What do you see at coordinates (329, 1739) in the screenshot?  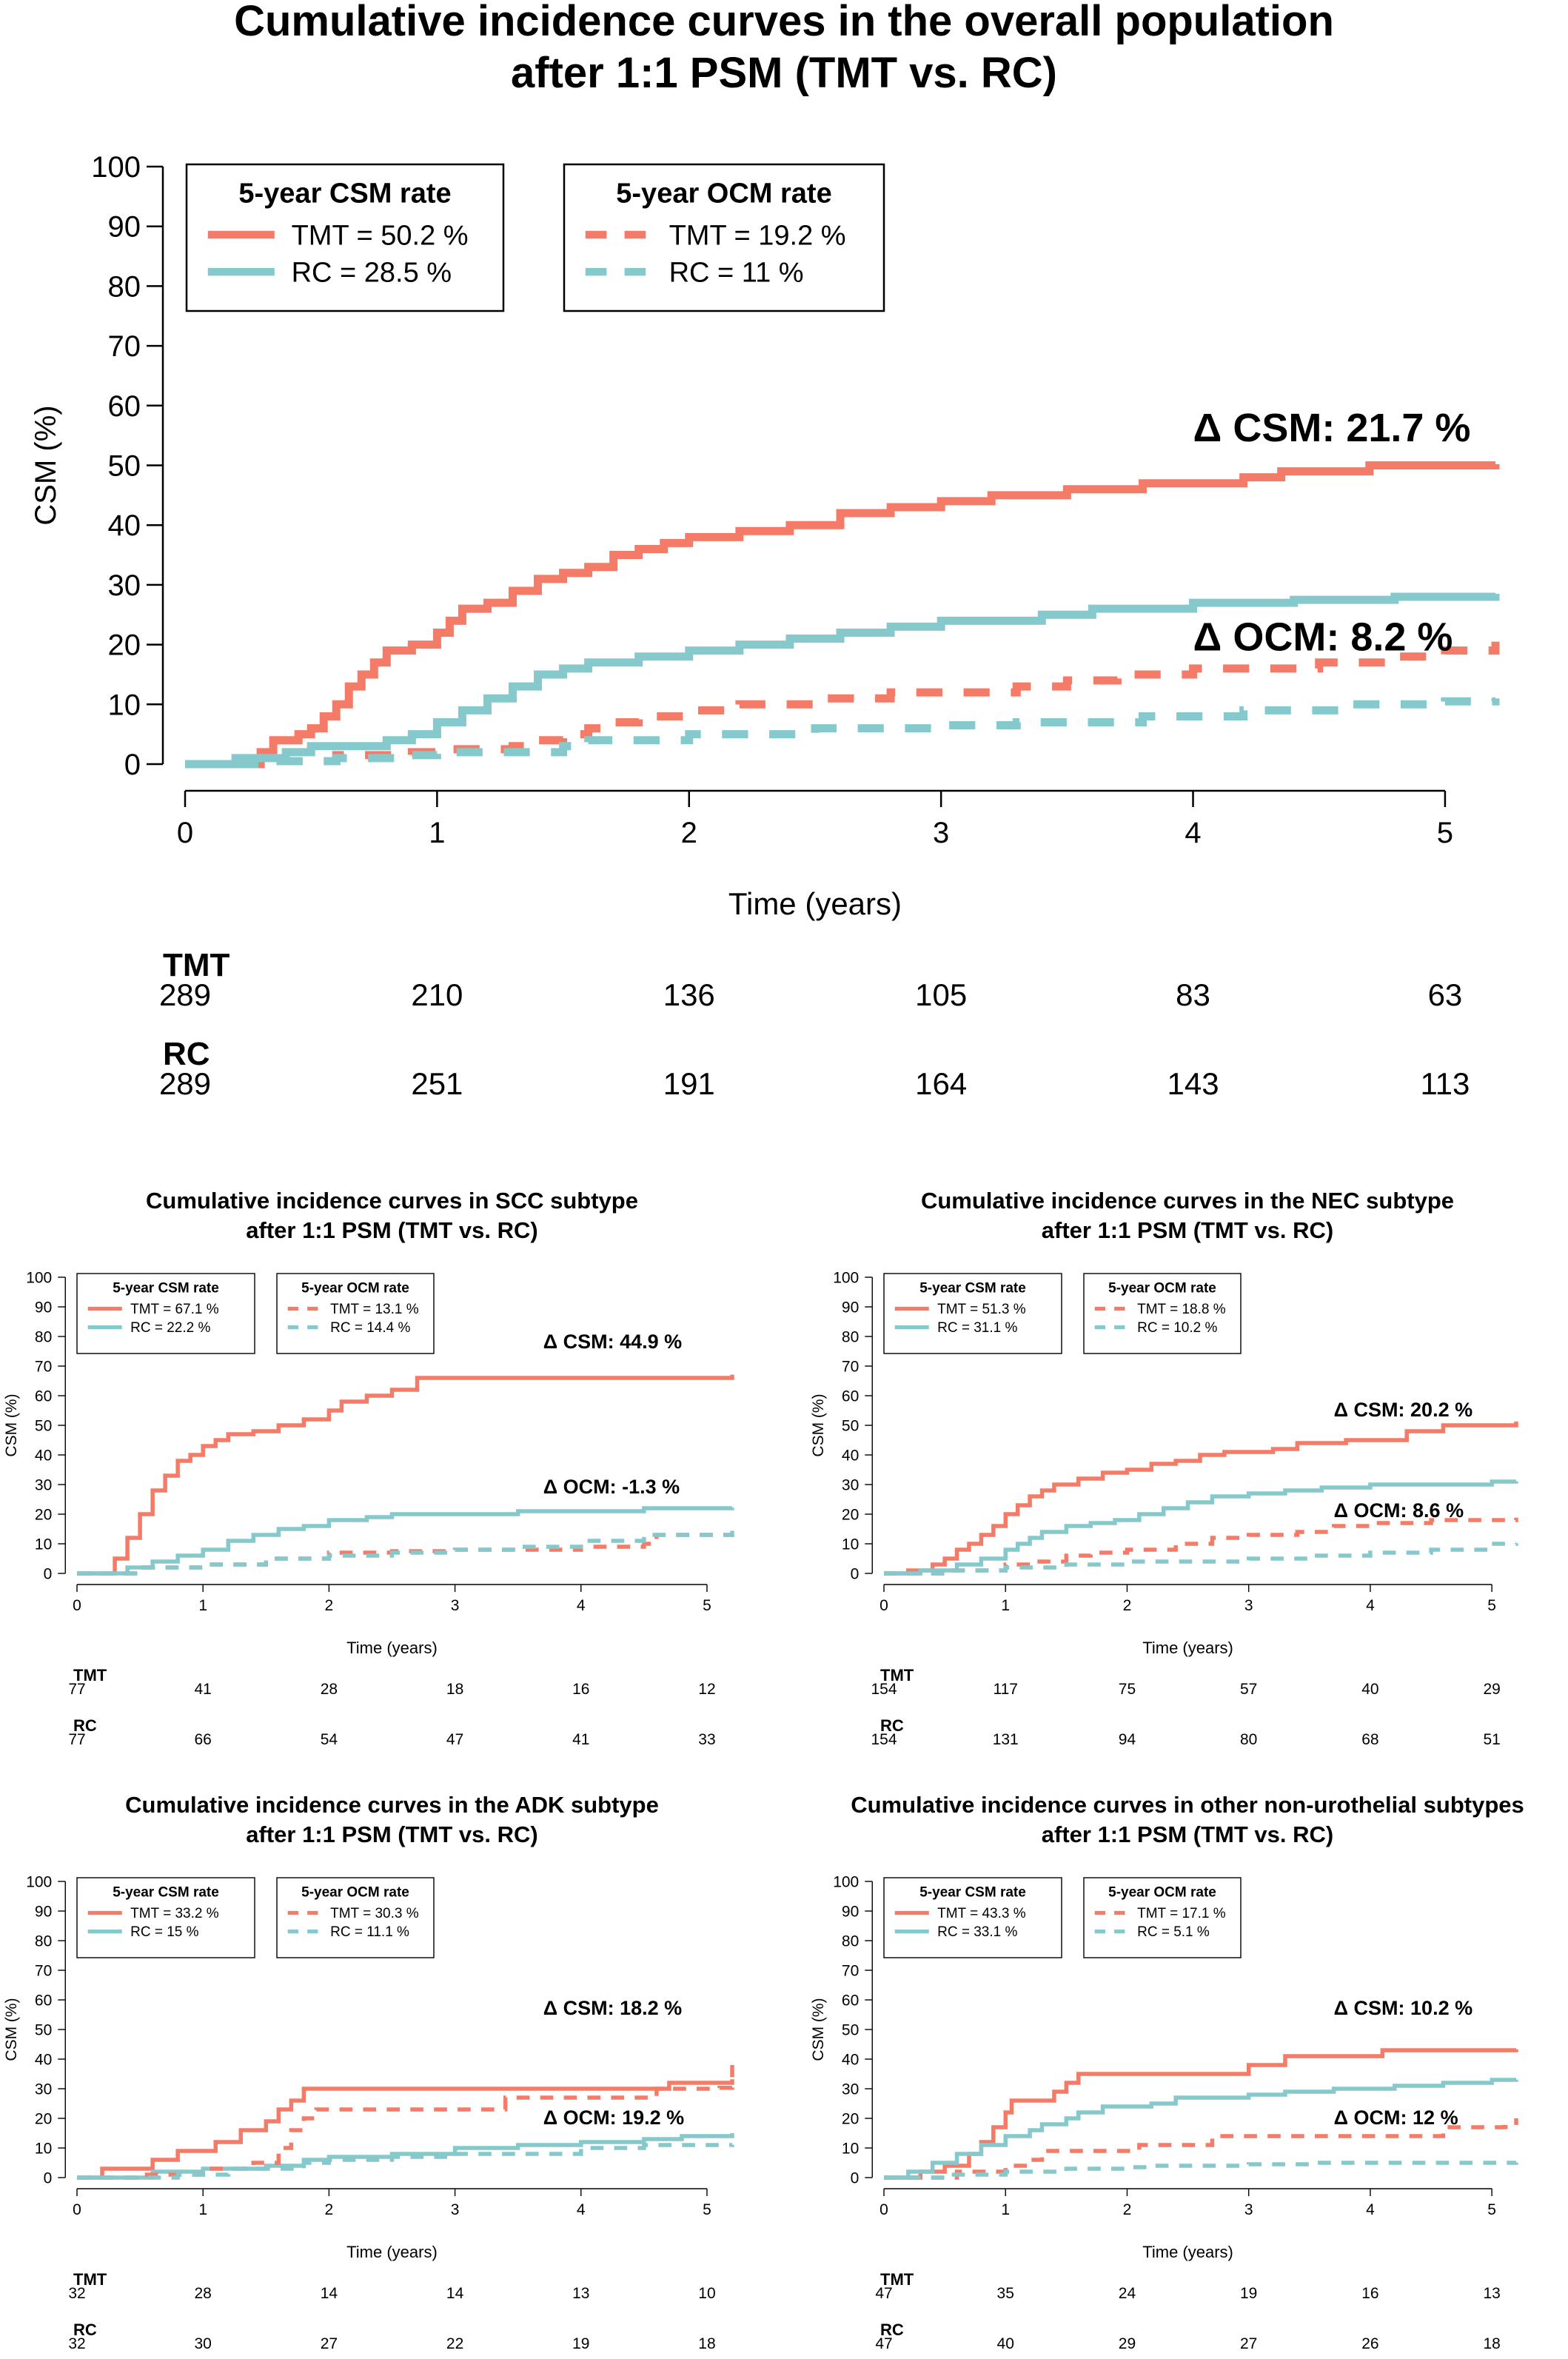 I see `at-risk-value-rc: 54` at bounding box center [329, 1739].